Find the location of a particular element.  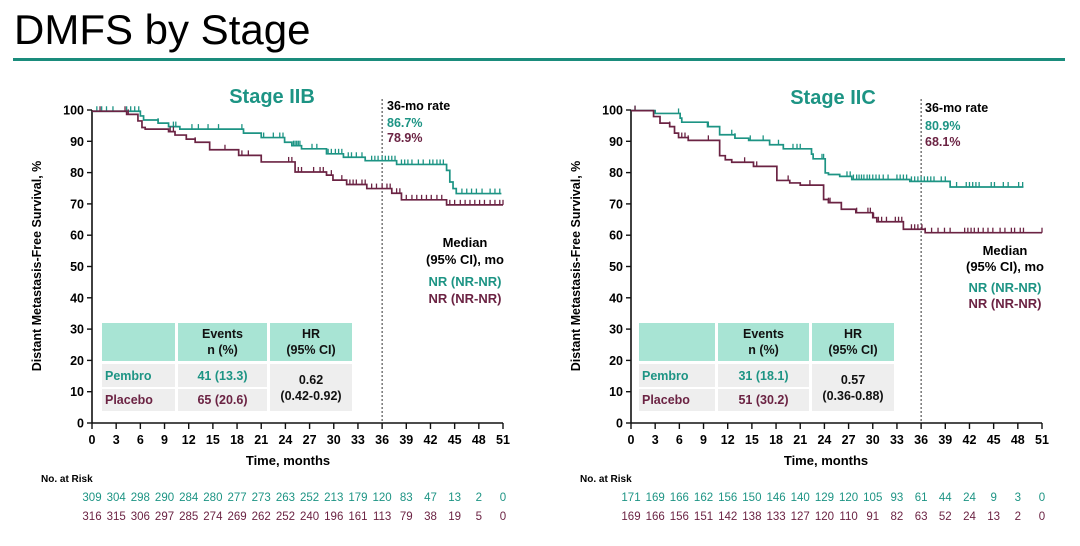

at-risk-placebo: 0 is located at coordinates (1042, 517).